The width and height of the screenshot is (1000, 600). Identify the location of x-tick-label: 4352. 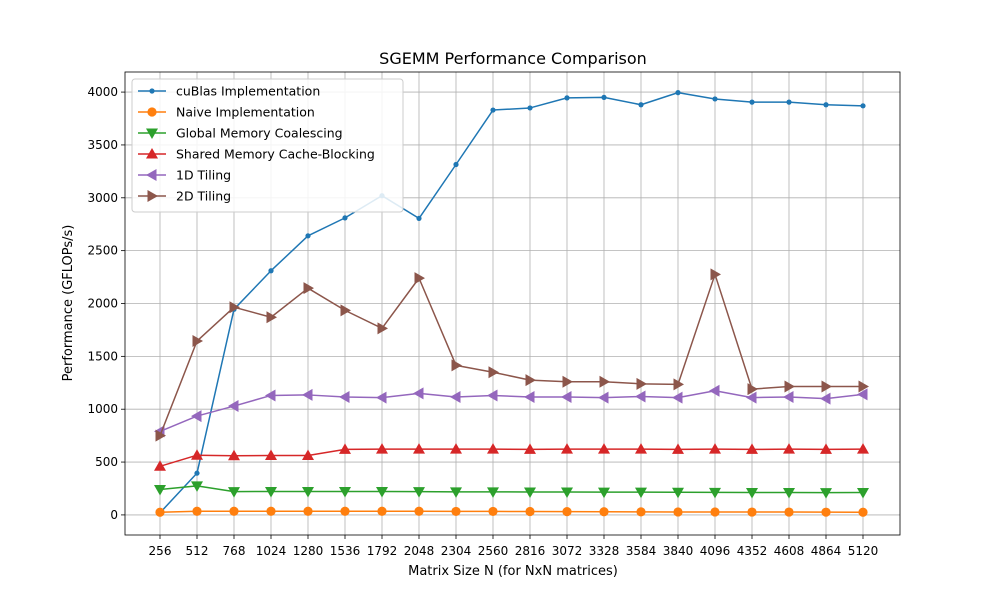
(752, 551).